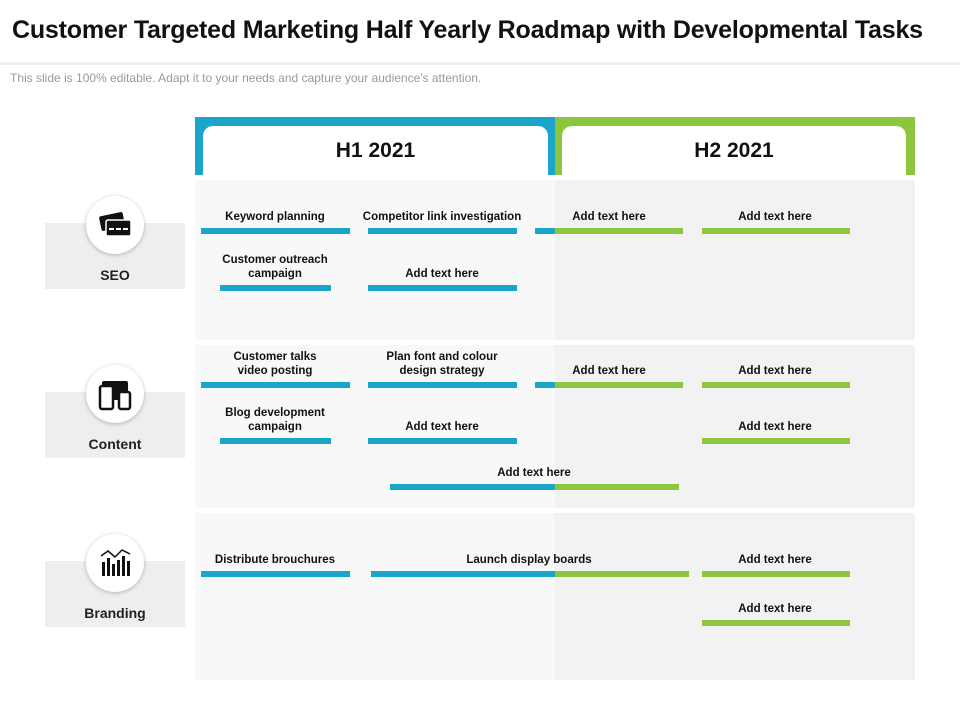 This screenshot has height=720, width=960. Describe the element at coordinates (529, 560) in the screenshot. I see `task-label: Launch display boards` at that location.